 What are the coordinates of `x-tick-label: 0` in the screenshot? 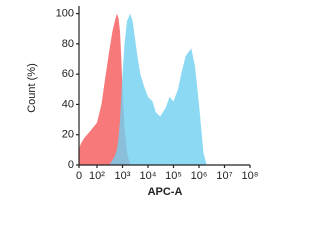 It's located at (79, 176).